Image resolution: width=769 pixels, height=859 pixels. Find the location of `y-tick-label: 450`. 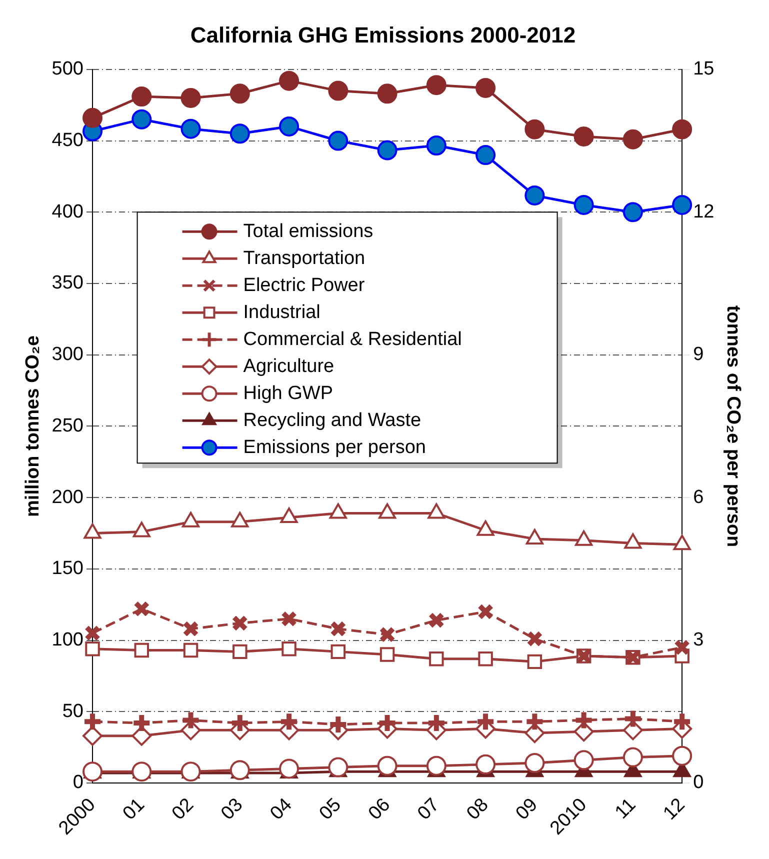

y-tick-label: 450 is located at coordinates (68, 140).